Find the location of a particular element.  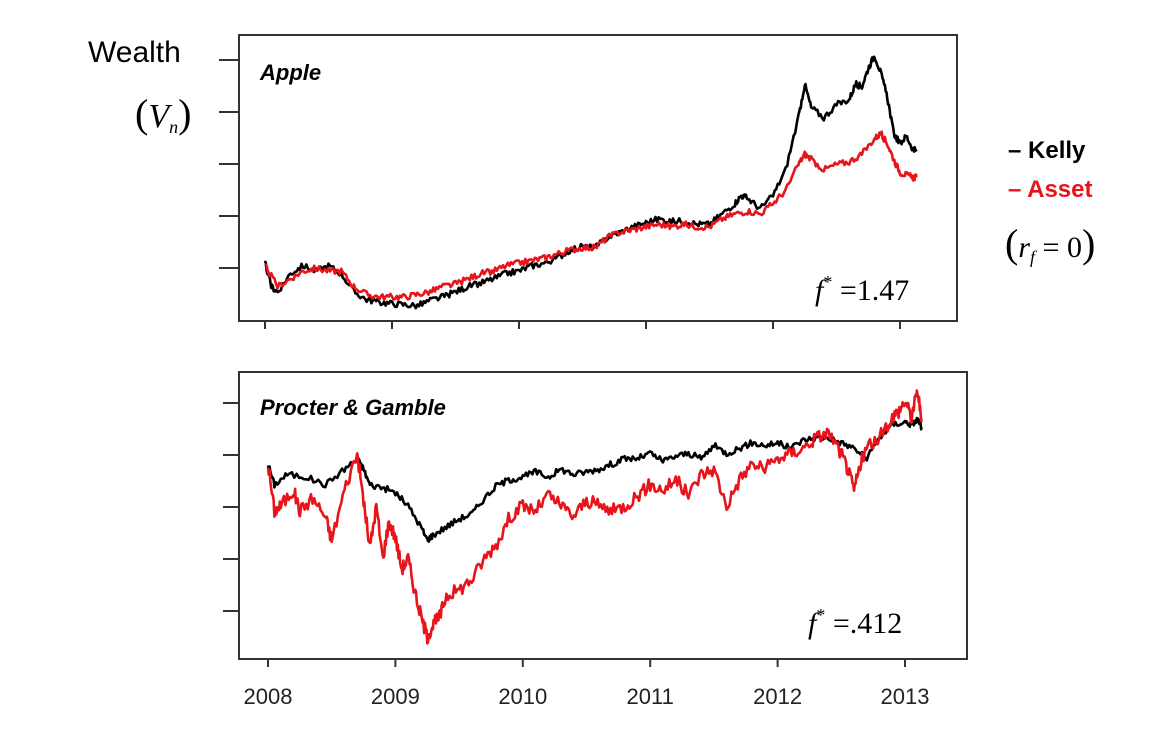

series-line-asset is located at coordinates (591, 216).